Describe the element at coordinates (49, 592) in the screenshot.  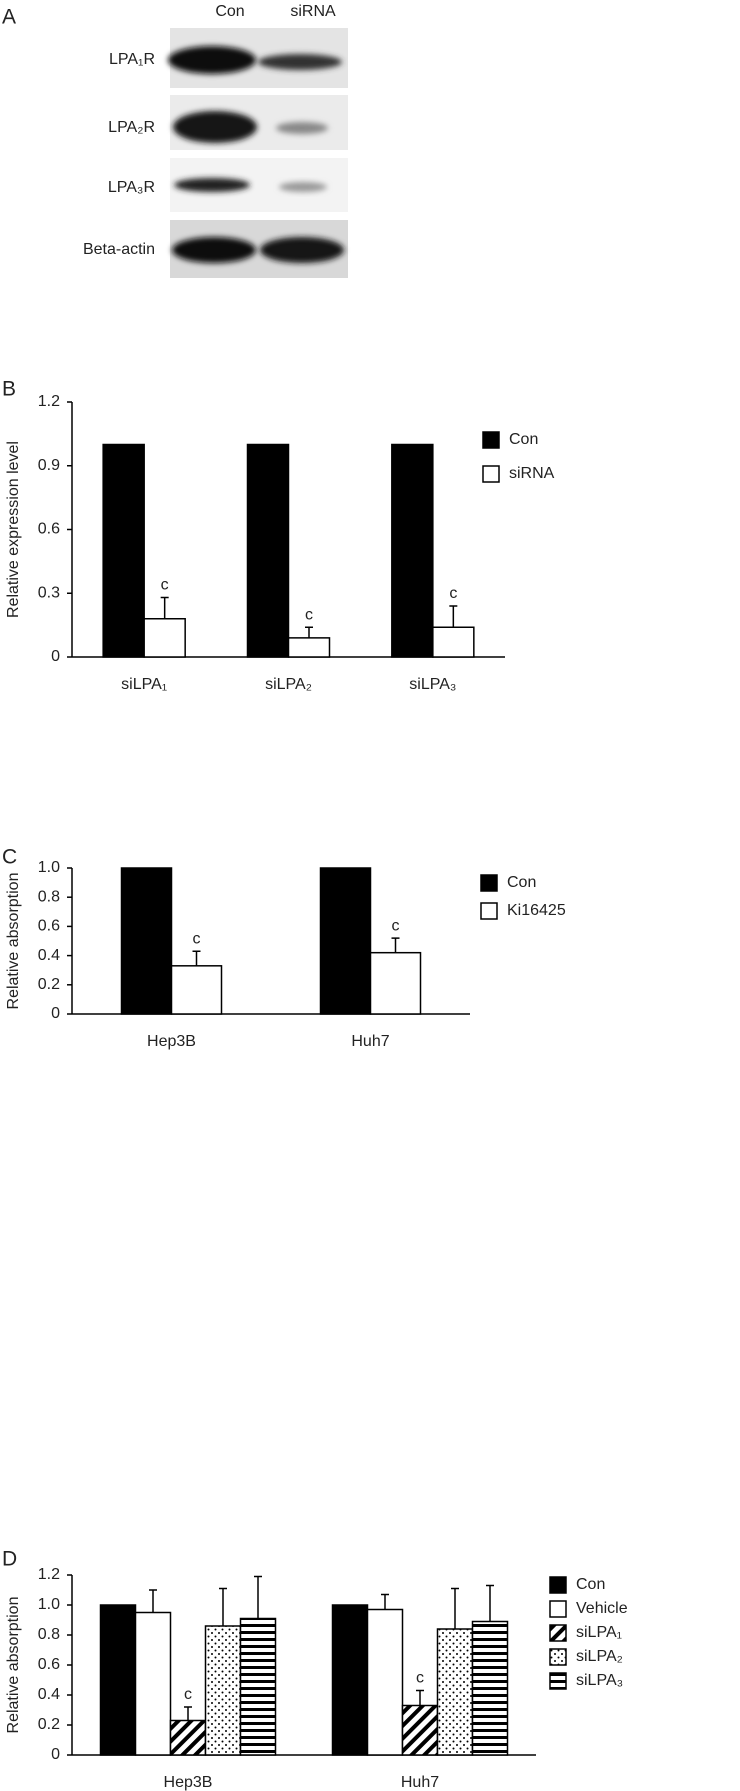
I see `y-tick-label: 0.3` at that location.